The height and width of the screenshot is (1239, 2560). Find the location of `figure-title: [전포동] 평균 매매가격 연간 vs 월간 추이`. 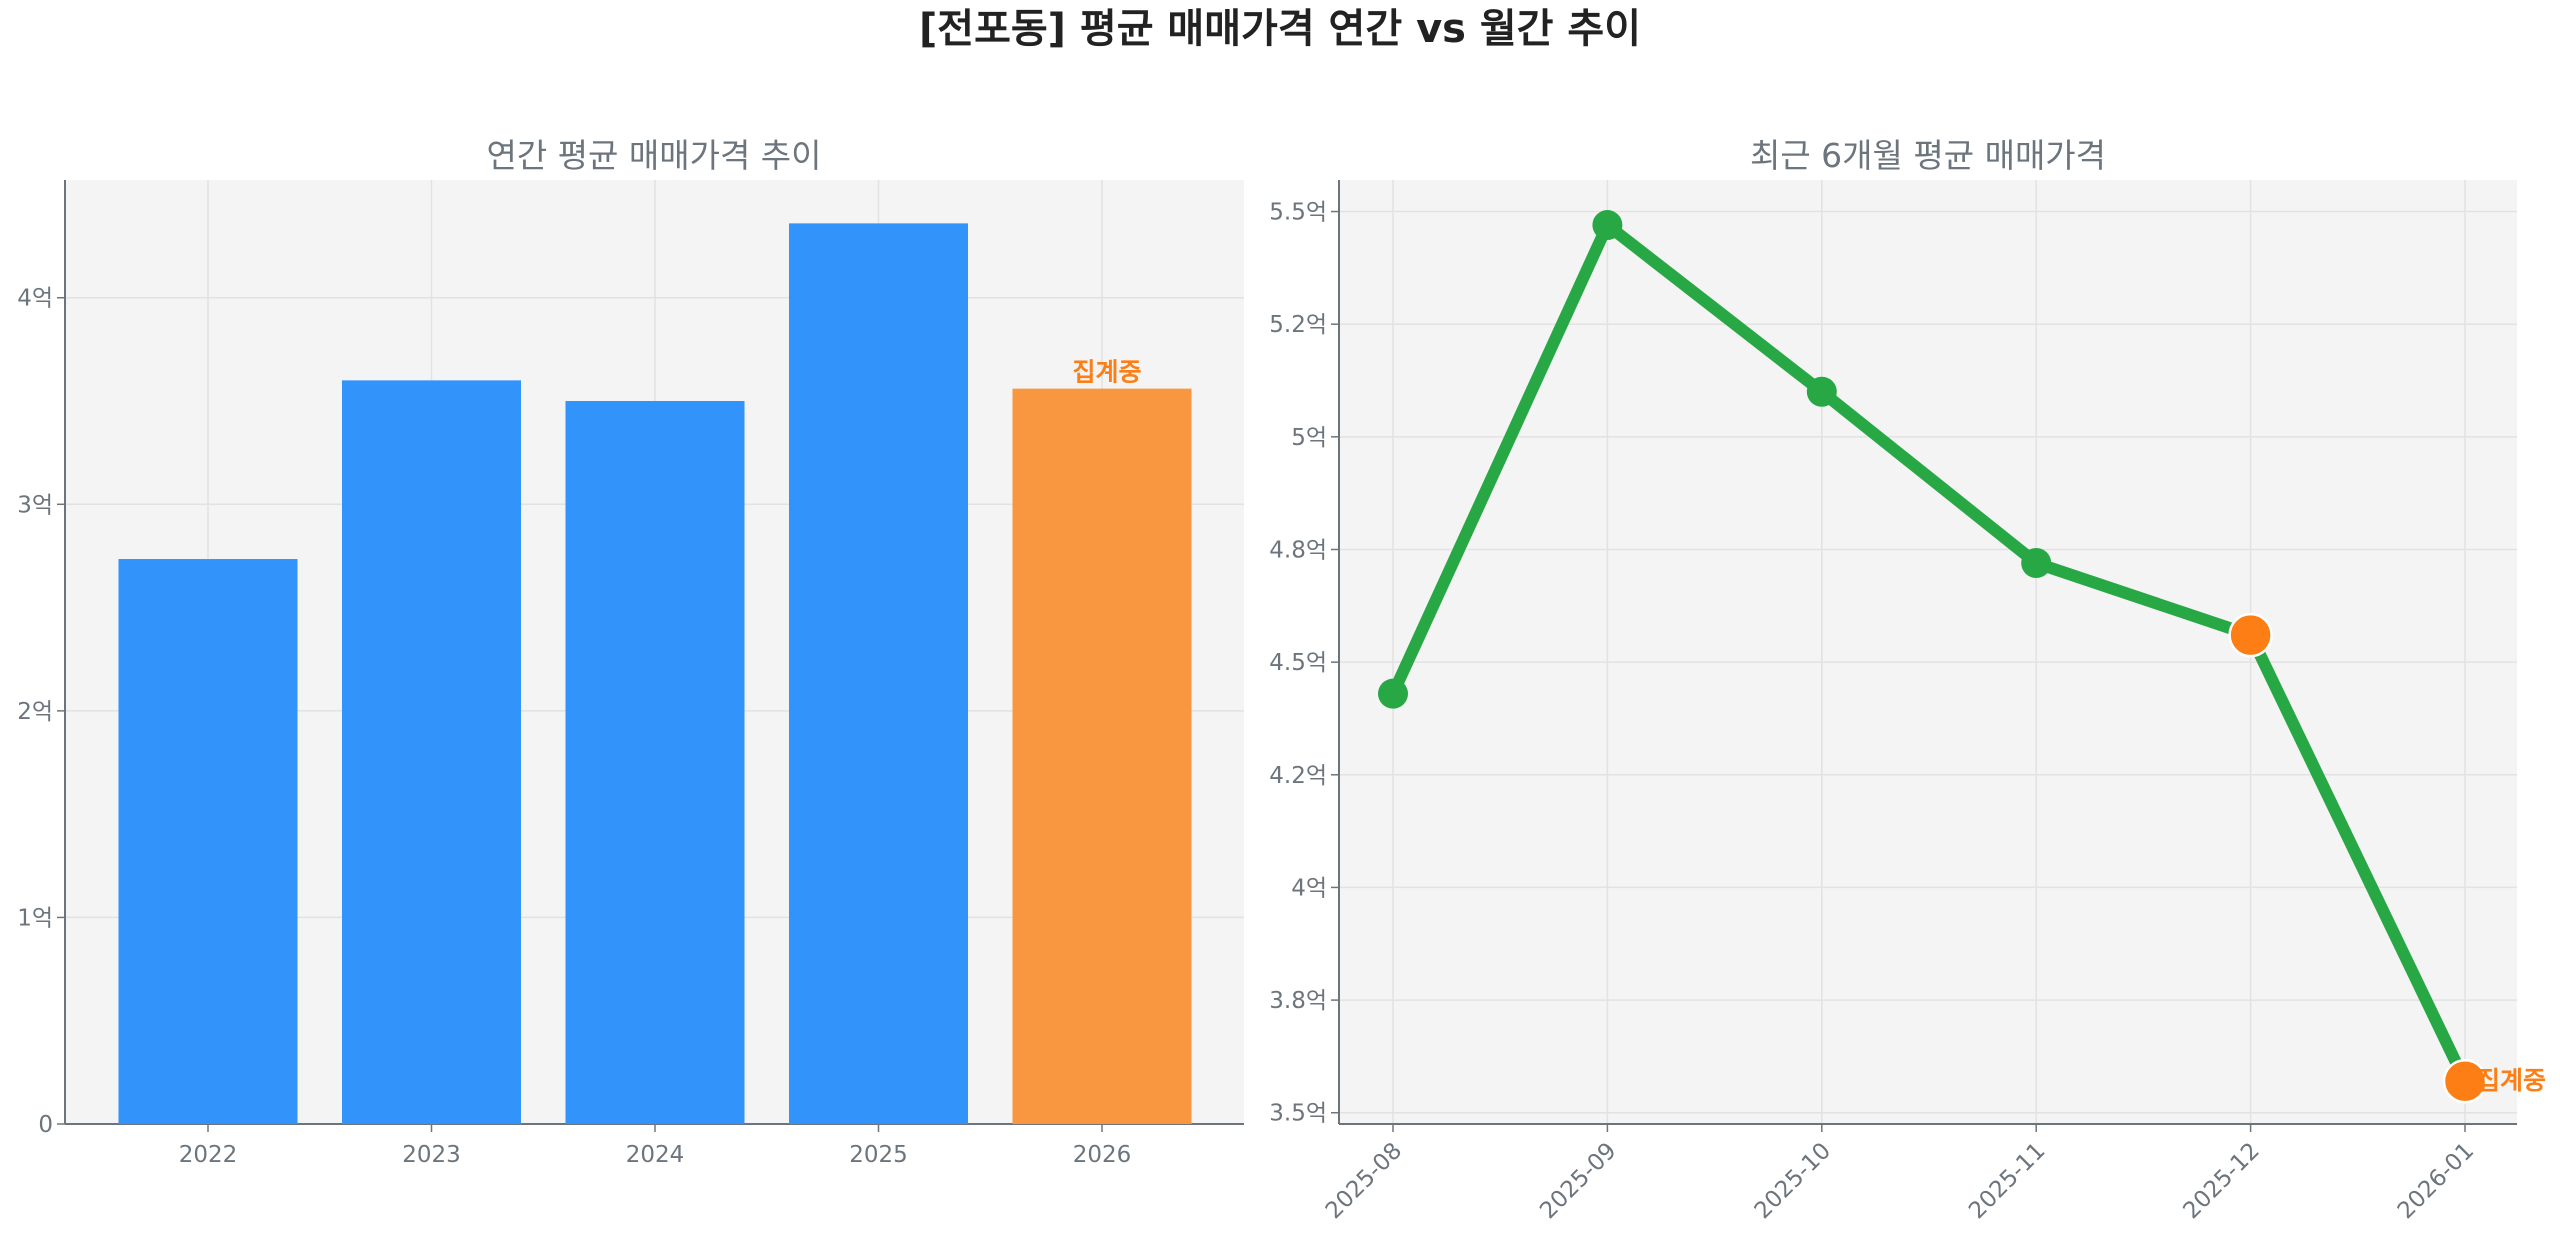

figure-title: [전포동] 평균 매매가격 연간 vs 월간 추이 is located at coordinates (1280, 29).